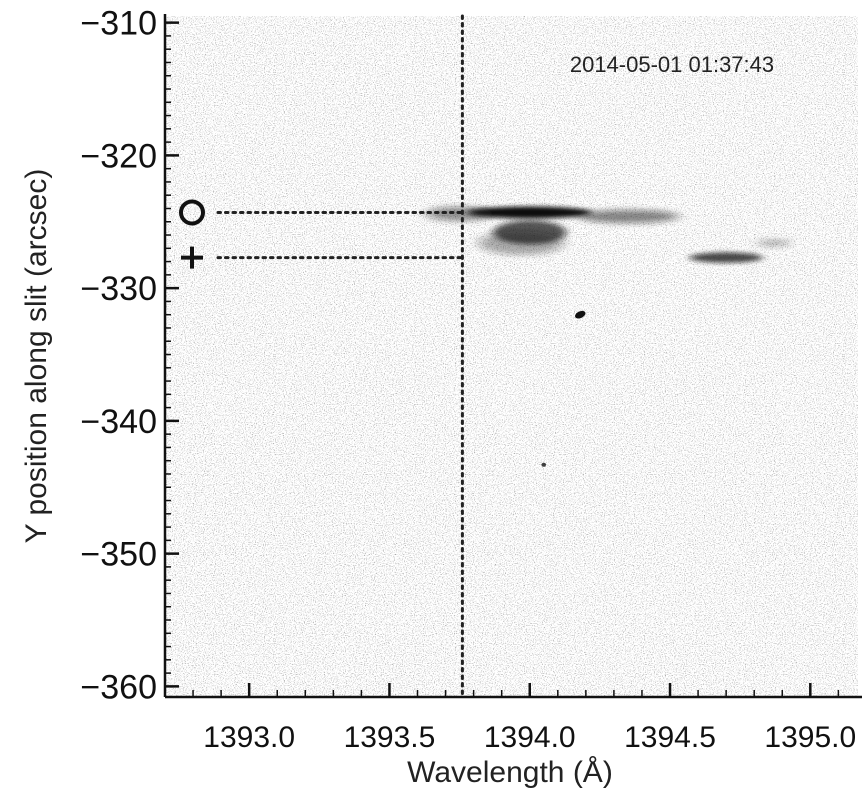  I want to click on y-axis-title: Y position along slit (arcsec), so click(36, 356).